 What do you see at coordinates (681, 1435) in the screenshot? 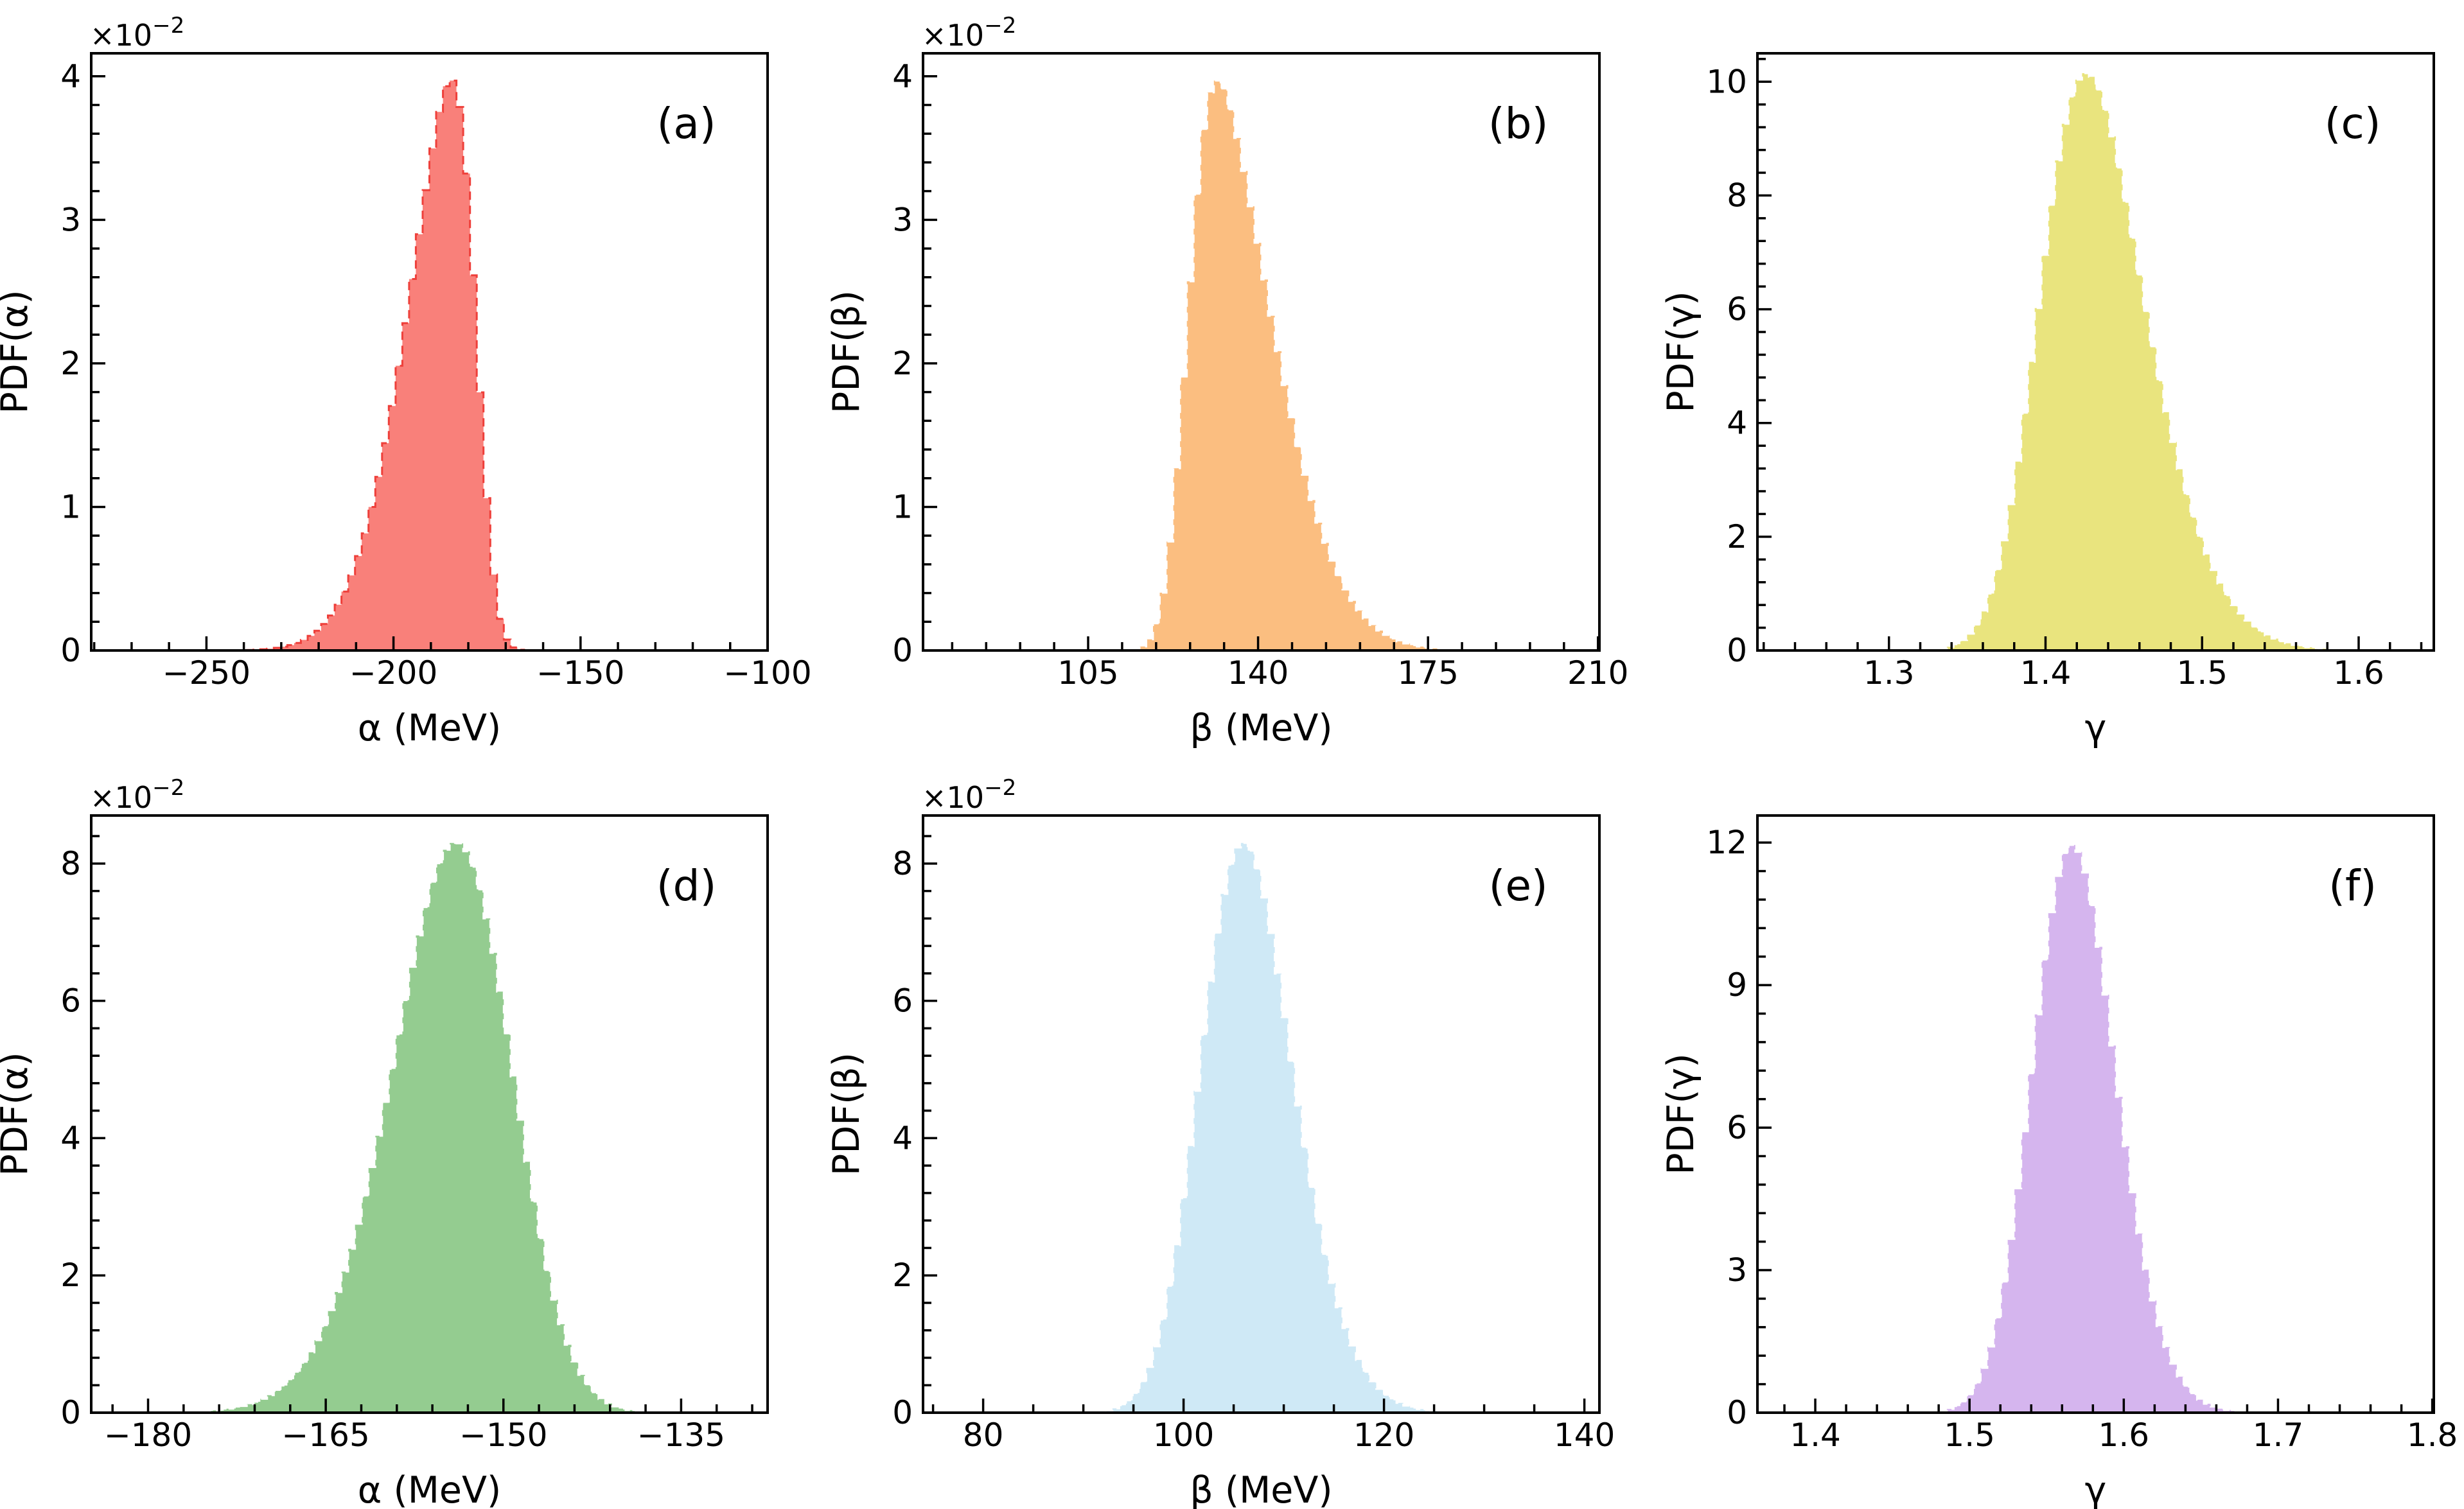
I see `x-tick-label: −135` at bounding box center [681, 1435].